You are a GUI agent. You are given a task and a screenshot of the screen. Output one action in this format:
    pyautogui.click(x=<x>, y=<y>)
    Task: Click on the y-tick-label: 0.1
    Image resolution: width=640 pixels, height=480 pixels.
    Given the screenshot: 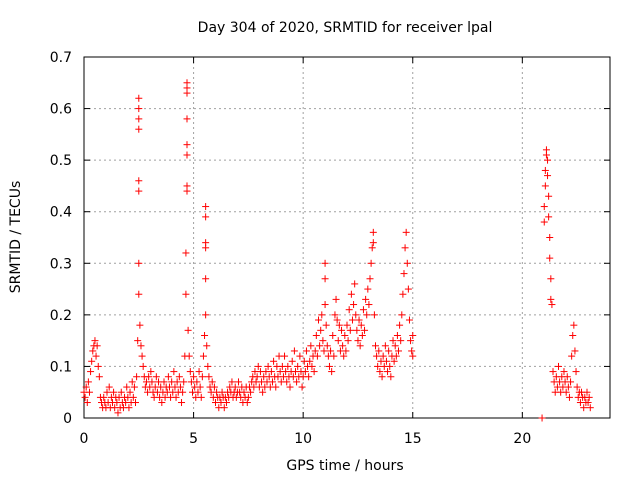 What is the action you would take?
    pyautogui.click(x=61, y=367)
    